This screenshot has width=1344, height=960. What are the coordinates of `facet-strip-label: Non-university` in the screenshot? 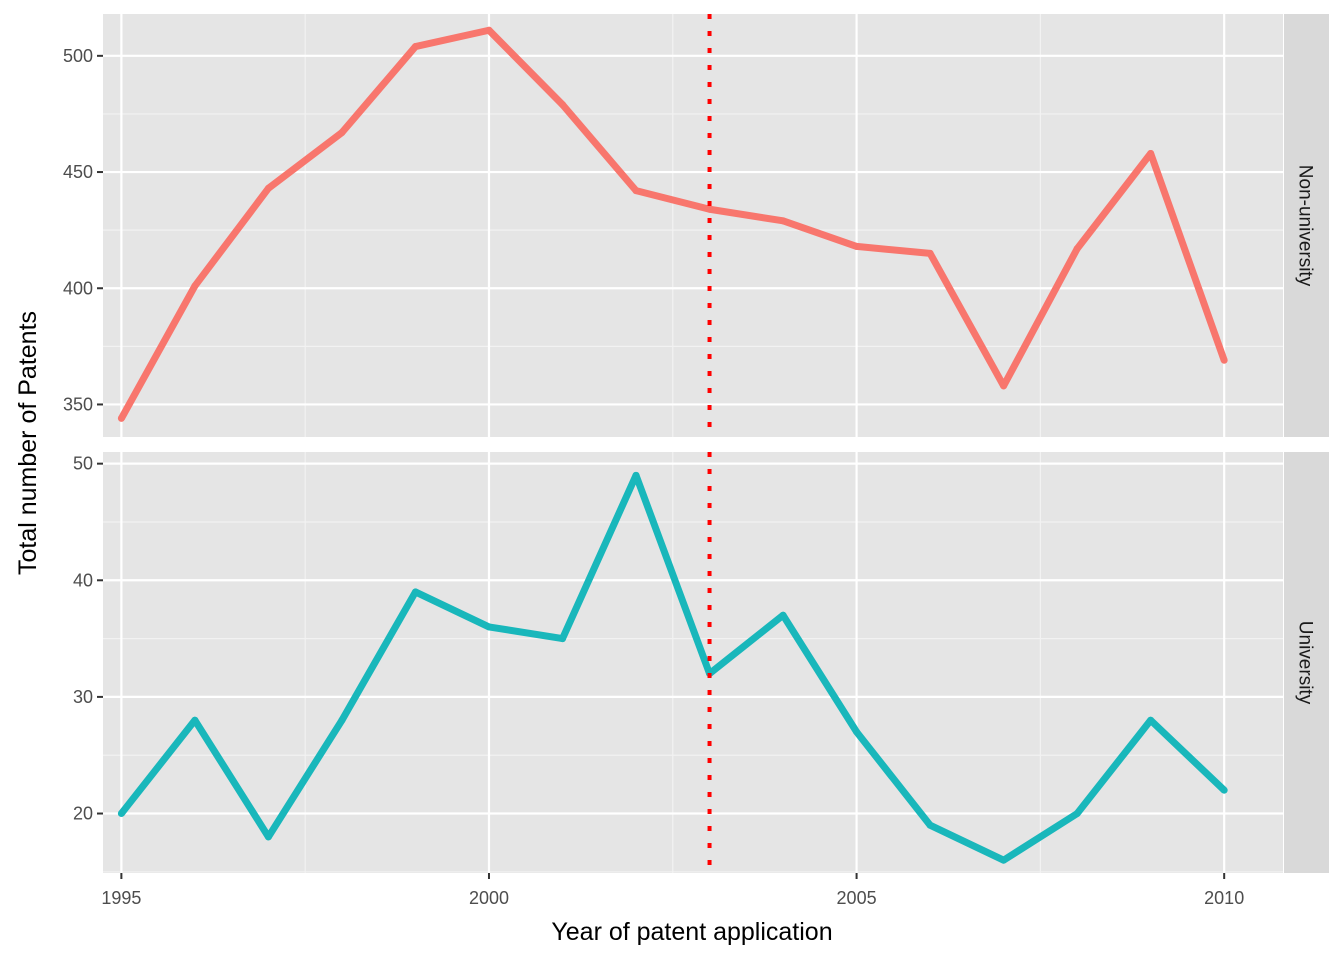 It's located at (1305, 226).